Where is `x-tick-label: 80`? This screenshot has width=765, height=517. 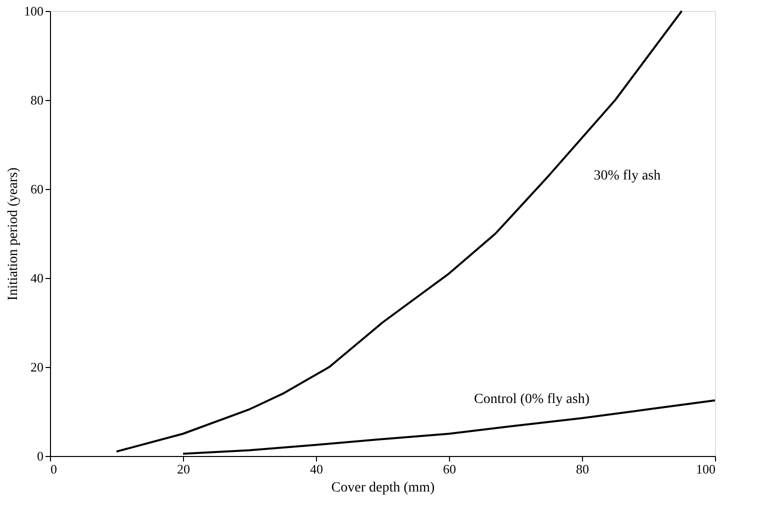
x-tick-label: 80 is located at coordinates (582, 469).